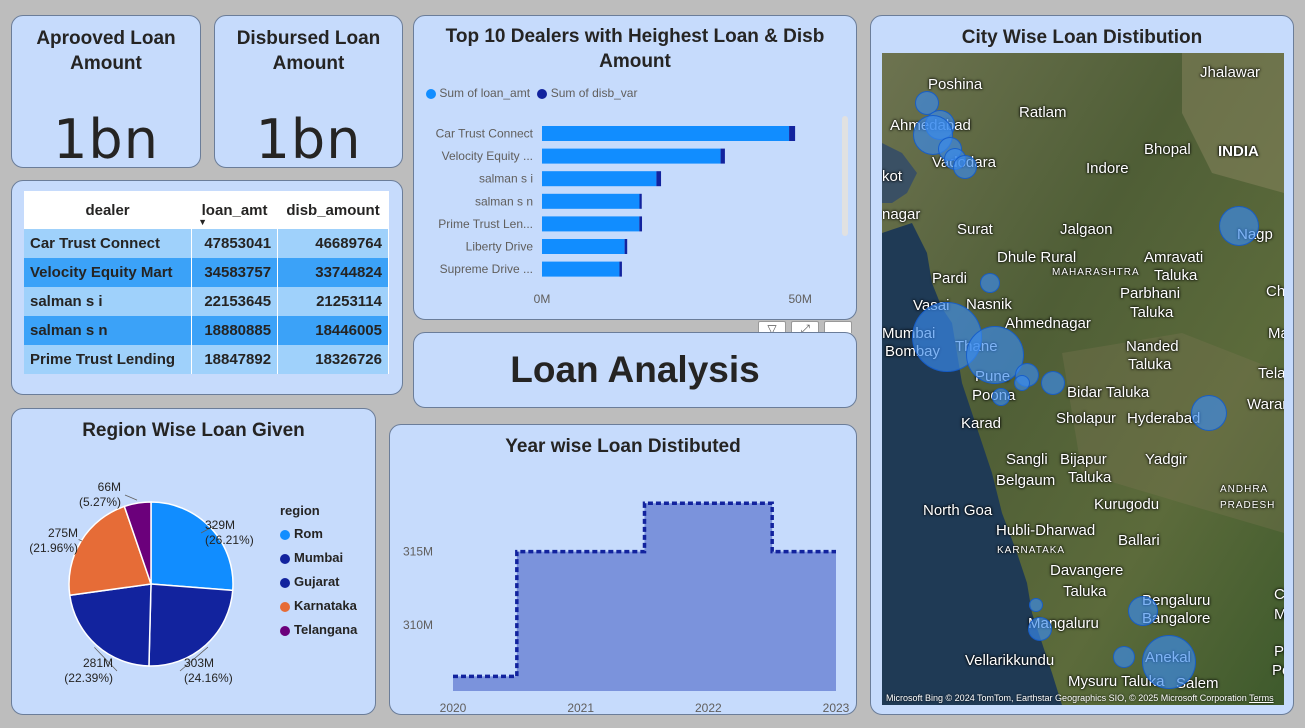 This screenshot has width=1305, height=728. I want to click on year-step-area-chart: 310M 315M 2020 2021 2022 2023, so click(626, 608).